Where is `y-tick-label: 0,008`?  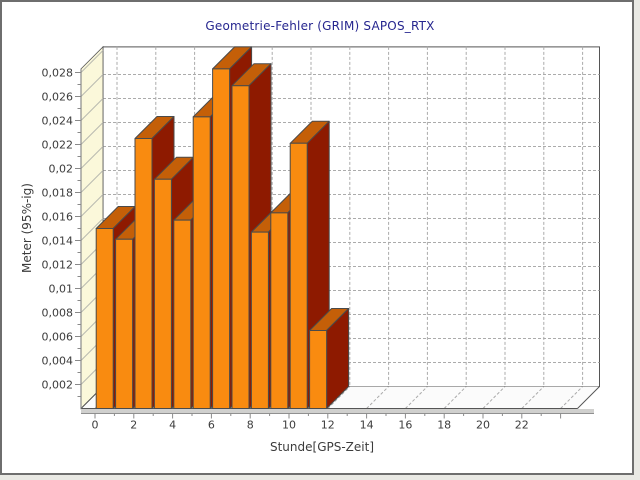
y-tick-label: 0,008 is located at coordinates (58, 313).